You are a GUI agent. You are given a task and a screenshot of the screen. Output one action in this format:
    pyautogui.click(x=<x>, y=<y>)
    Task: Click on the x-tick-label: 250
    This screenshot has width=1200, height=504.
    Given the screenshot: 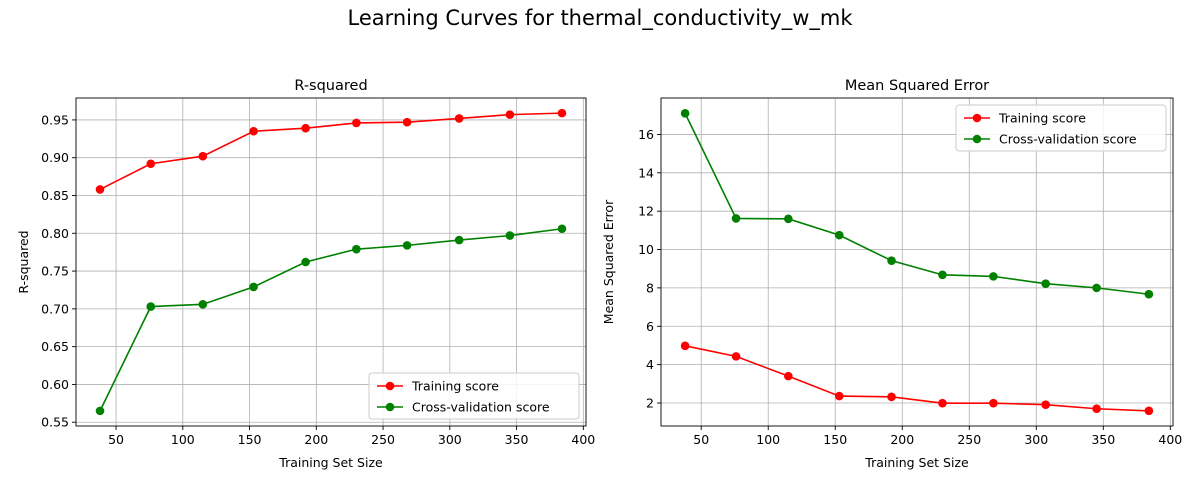 What is the action you would take?
    pyautogui.click(x=969, y=439)
    